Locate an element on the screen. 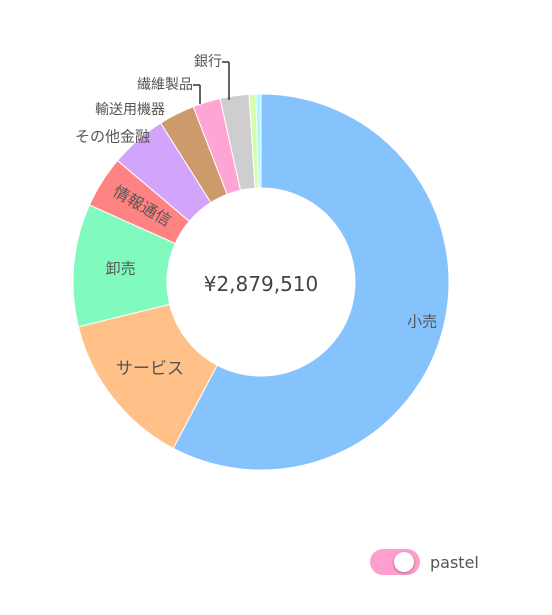  chart-center-total: ¥2,879,510 is located at coordinates (261, 284).